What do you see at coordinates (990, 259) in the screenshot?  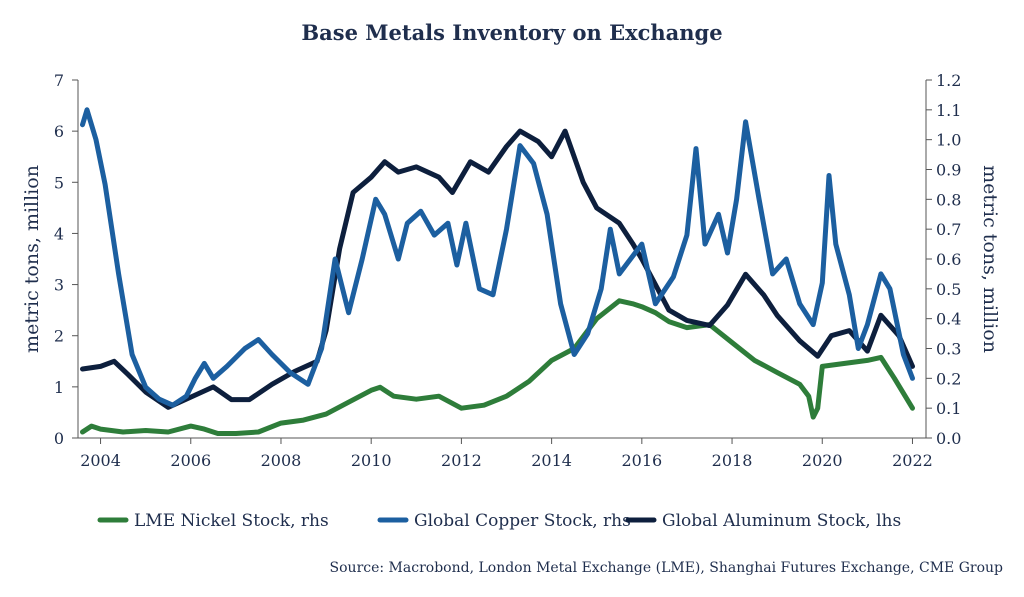 I see `right-axis-label: metric tons, million` at bounding box center [990, 259].